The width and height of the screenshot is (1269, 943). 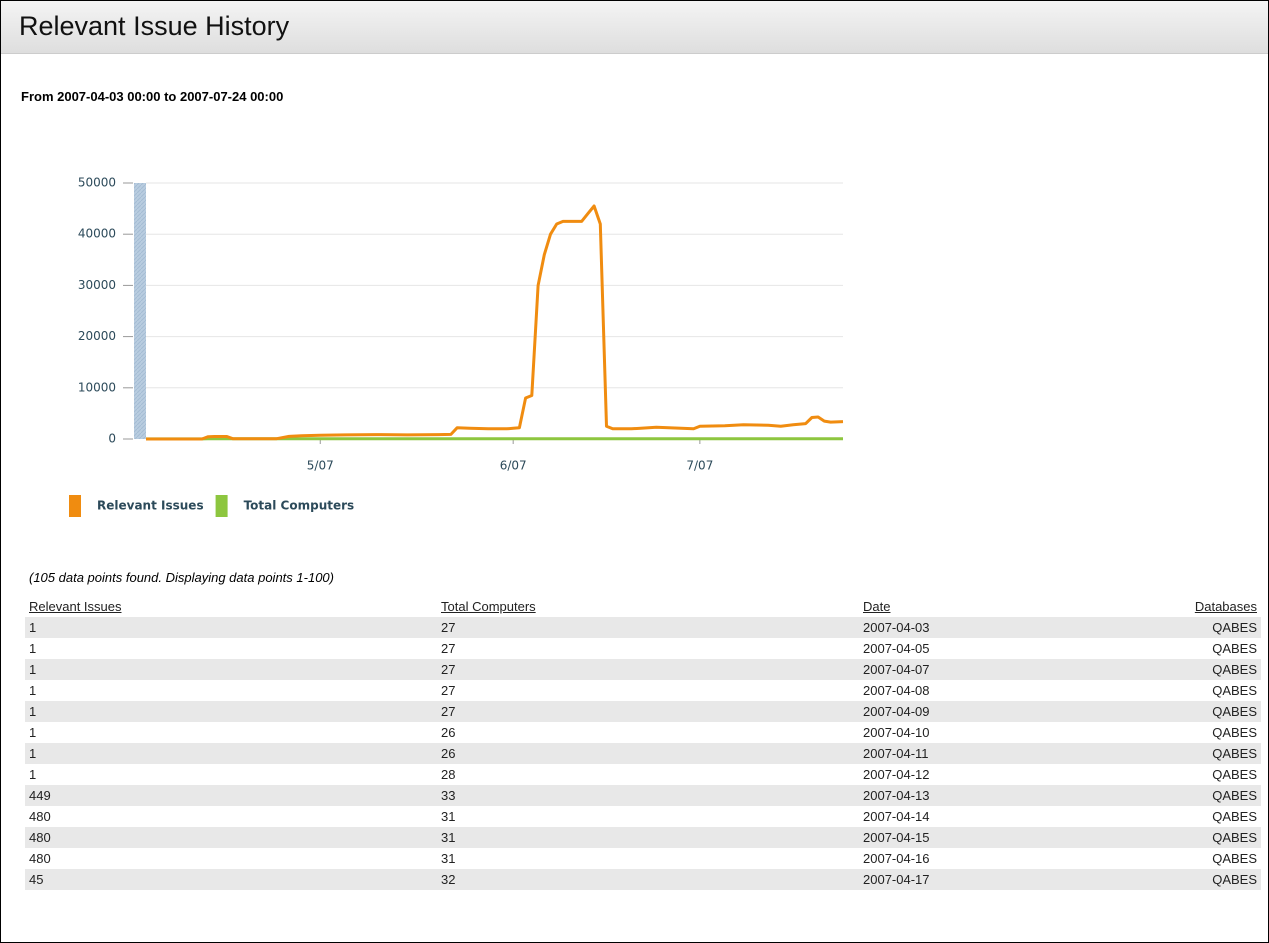 What do you see at coordinates (1225, 606) in the screenshot?
I see `column-header: Databases` at bounding box center [1225, 606].